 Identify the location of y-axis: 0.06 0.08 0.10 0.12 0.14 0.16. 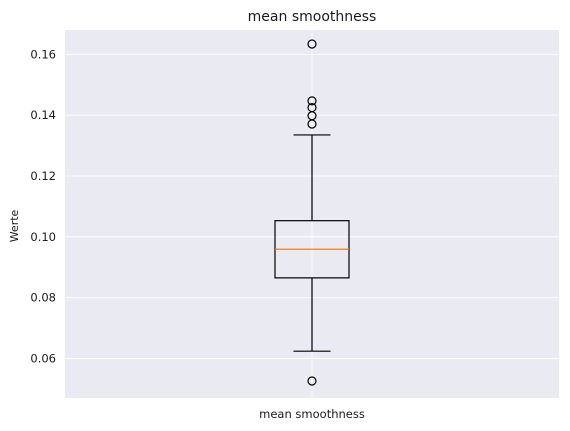
(43, 206).